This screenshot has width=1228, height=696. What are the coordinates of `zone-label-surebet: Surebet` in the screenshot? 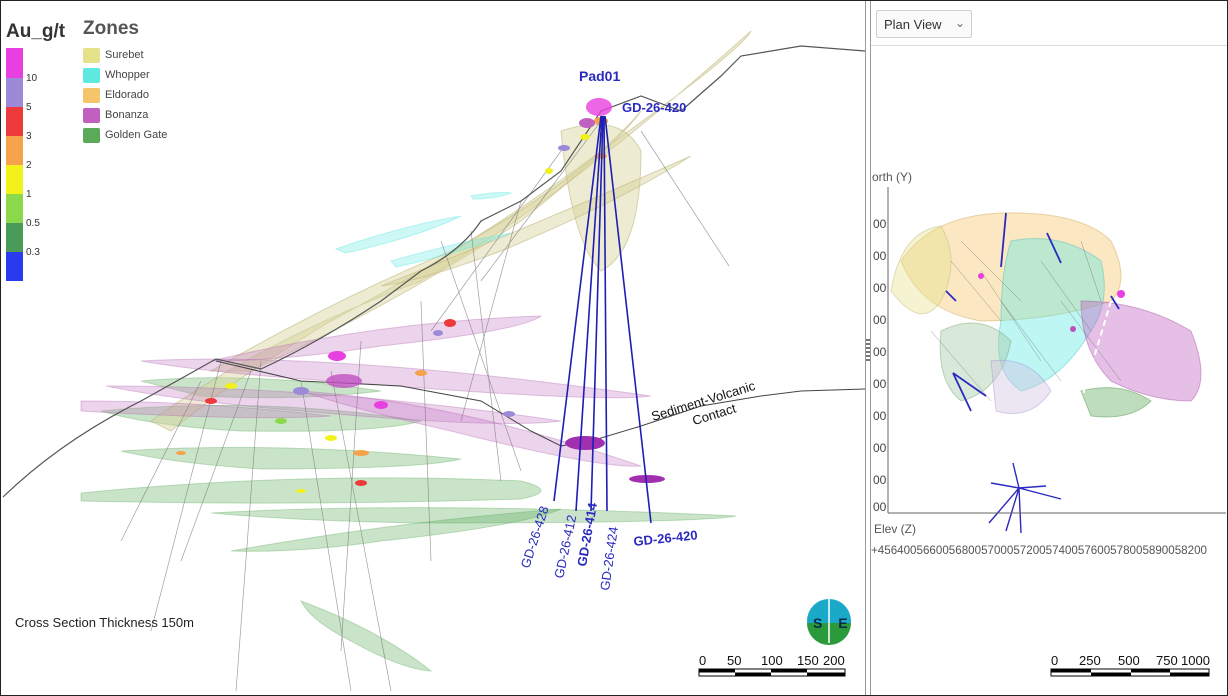 It's located at (124, 55).